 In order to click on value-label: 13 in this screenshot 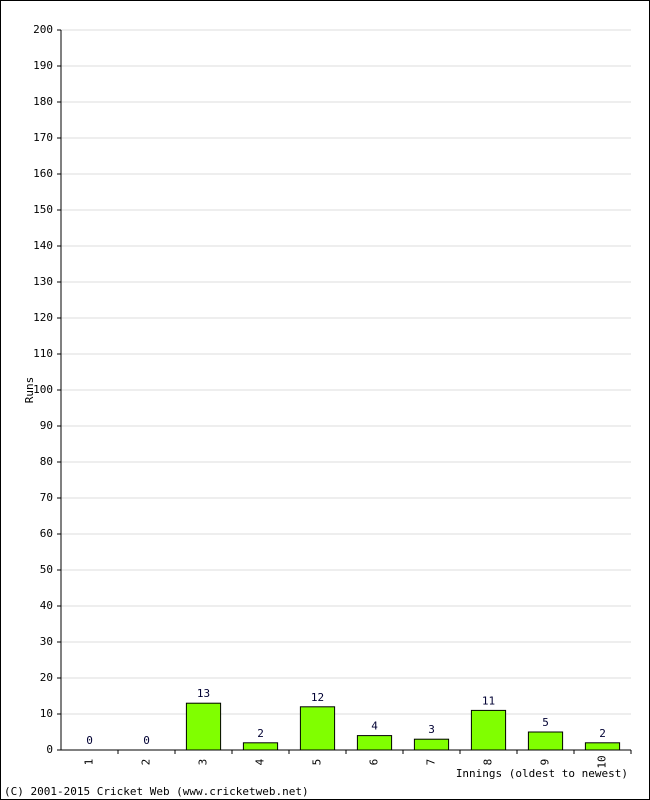, I will do `click(203, 693)`.